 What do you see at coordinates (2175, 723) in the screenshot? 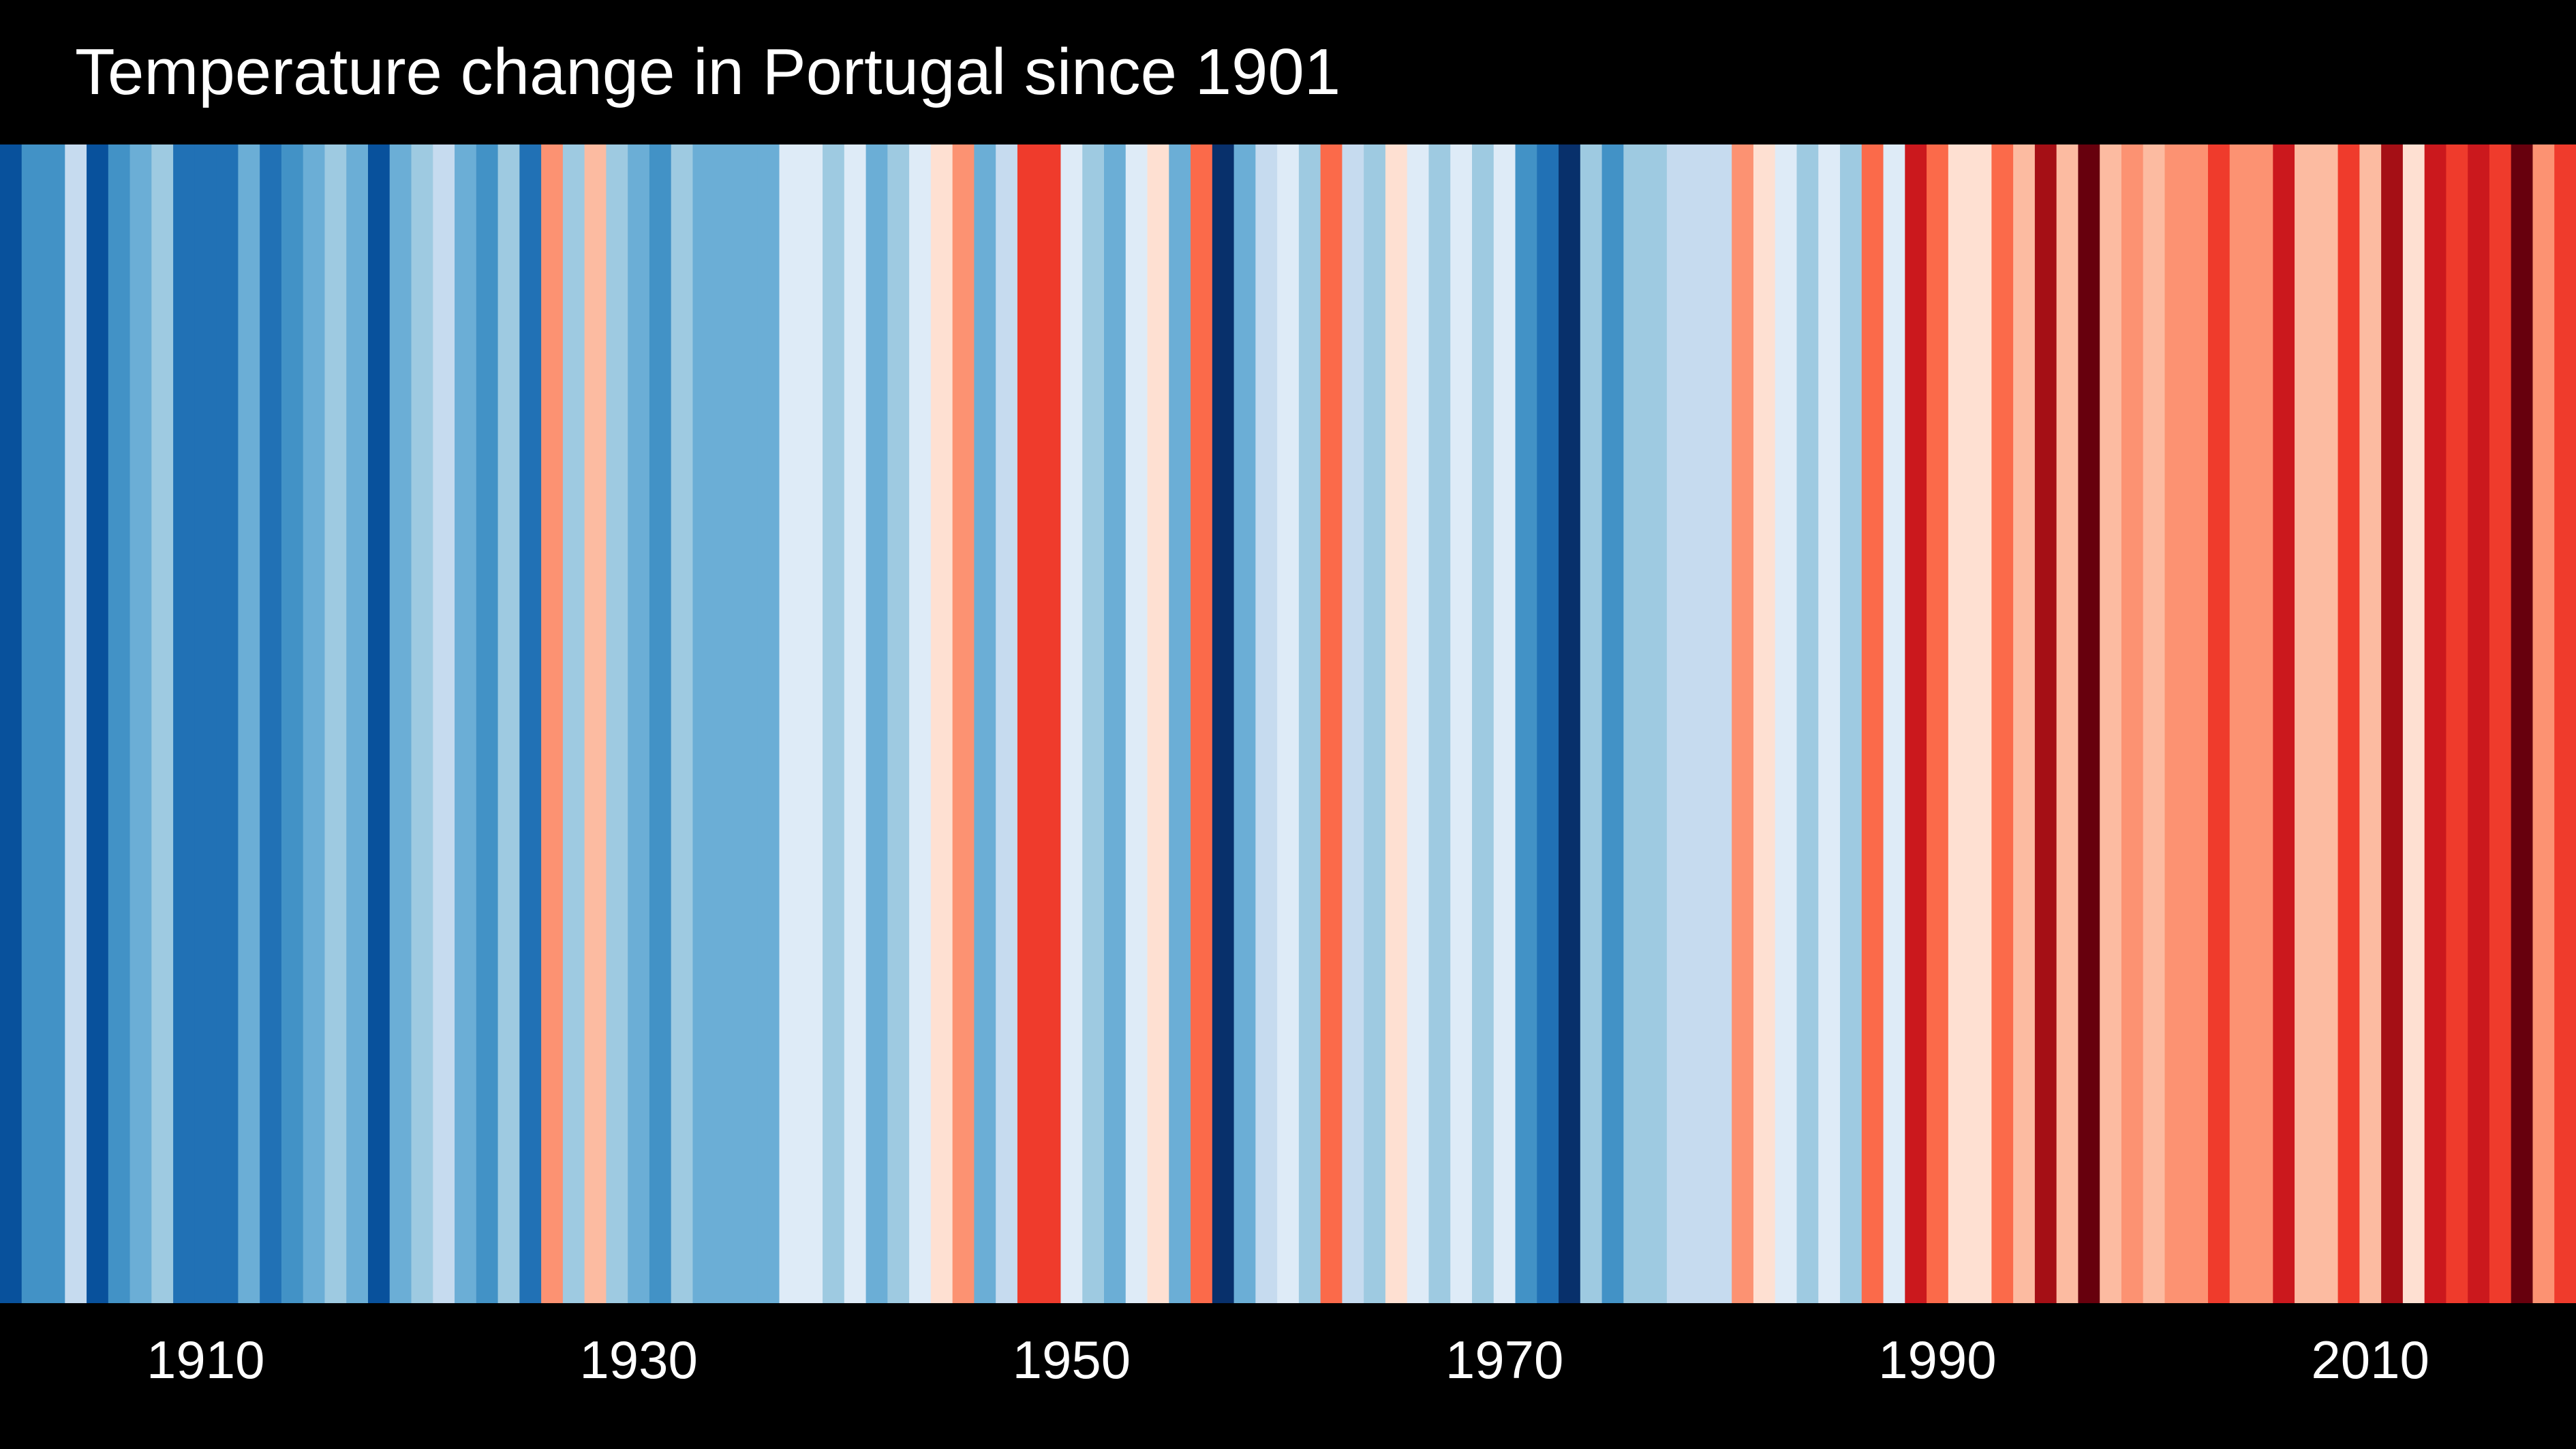
I see `stripe-2001` at bounding box center [2175, 723].